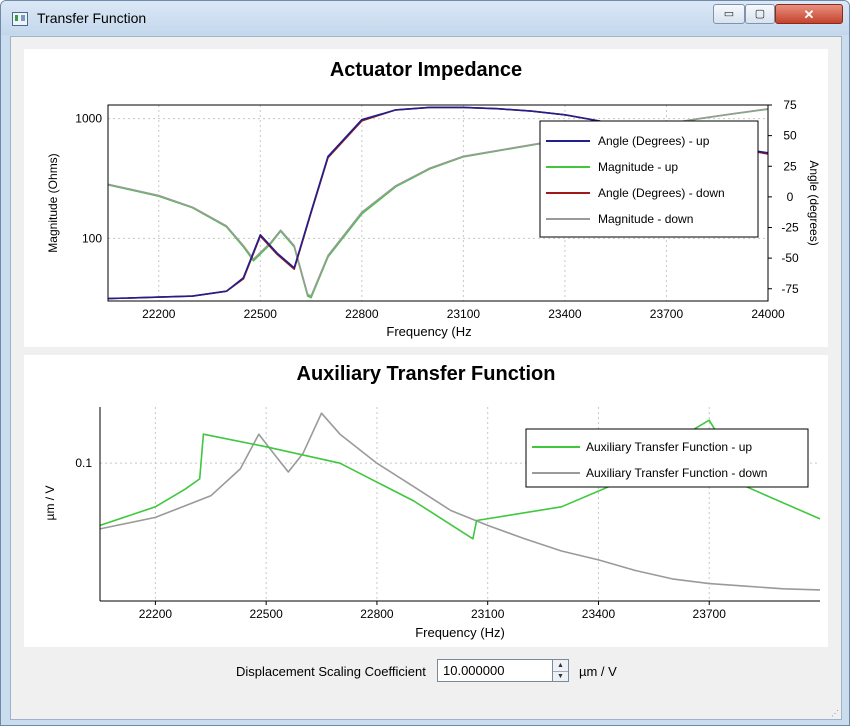 This screenshot has width=850, height=726. What do you see at coordinates (460, 632) in the screenshot?
I see `auxiliary-x-axis-label: Frequency (Hz)` at bounding box center [460, 632].